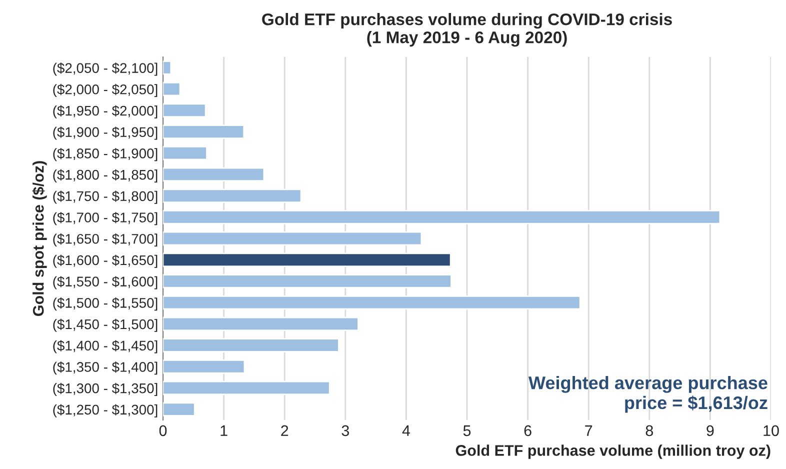 This screenshot has width=786, height=469. Describe the element at coordinates (710, 430) in the screenshot. I see `x-tick-label: 9` at that location.